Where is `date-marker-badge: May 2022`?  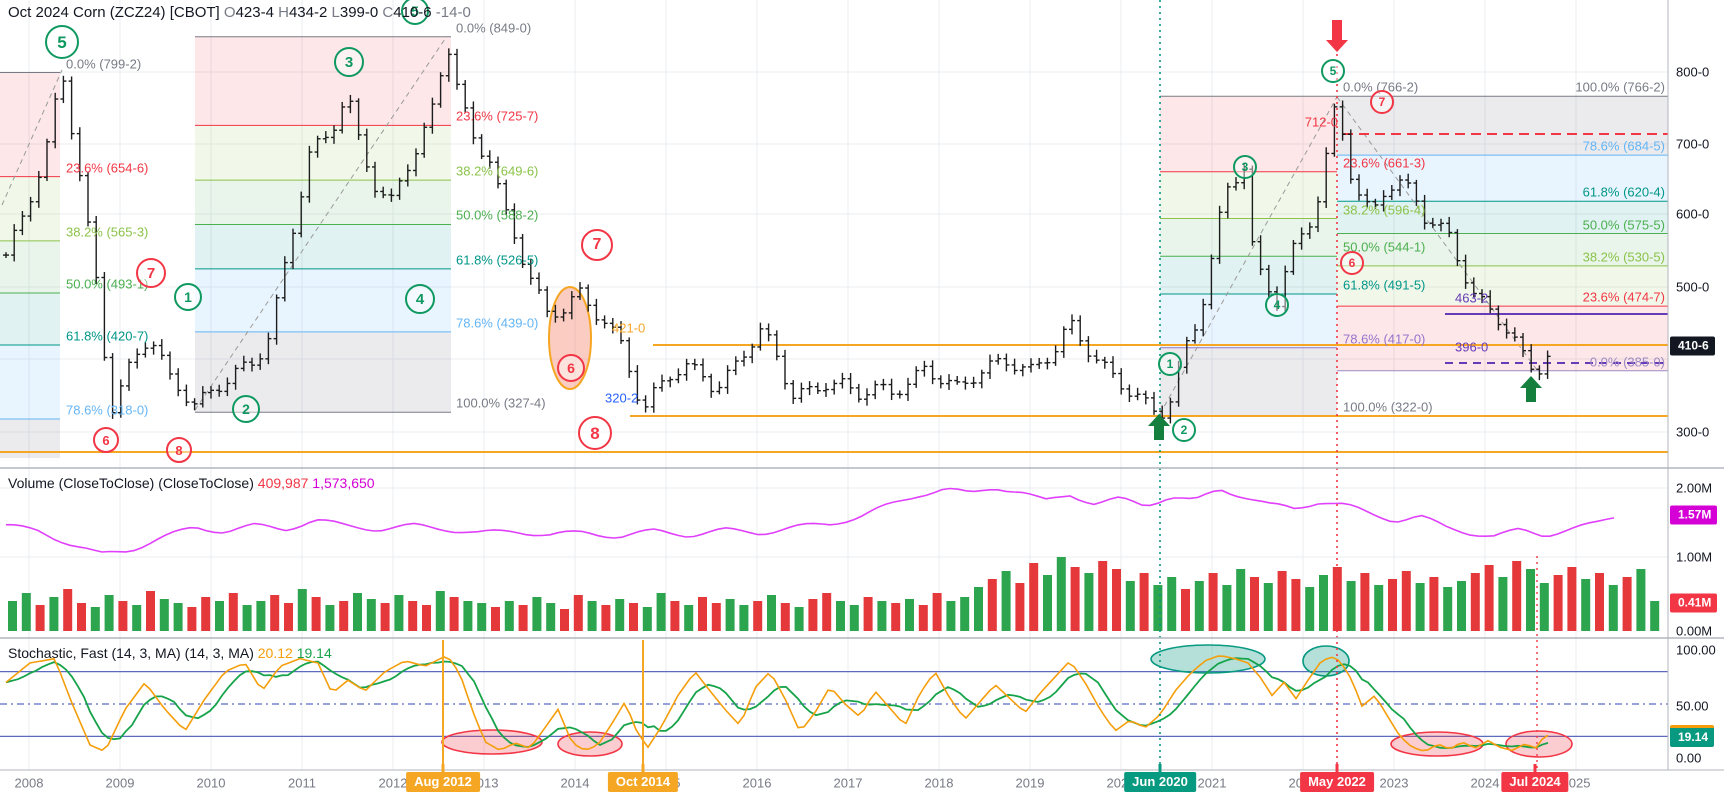 date-marker-badge: May 2022 is located at coordinates (1337, 782).